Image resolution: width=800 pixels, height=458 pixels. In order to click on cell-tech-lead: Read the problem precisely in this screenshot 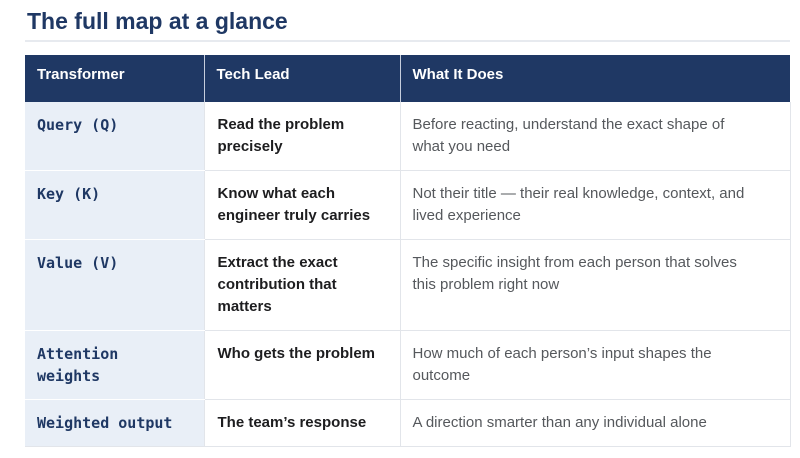, I will do `click(301, 136)`.